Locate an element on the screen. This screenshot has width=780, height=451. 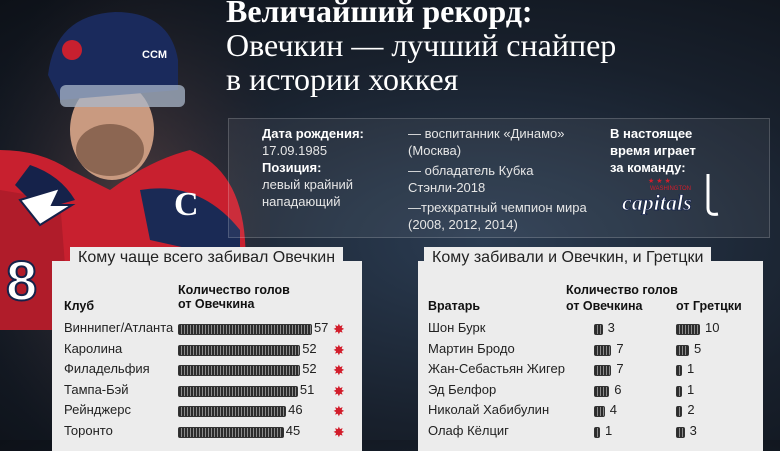
goals-value: 45 is located at coordinates (293, 430).